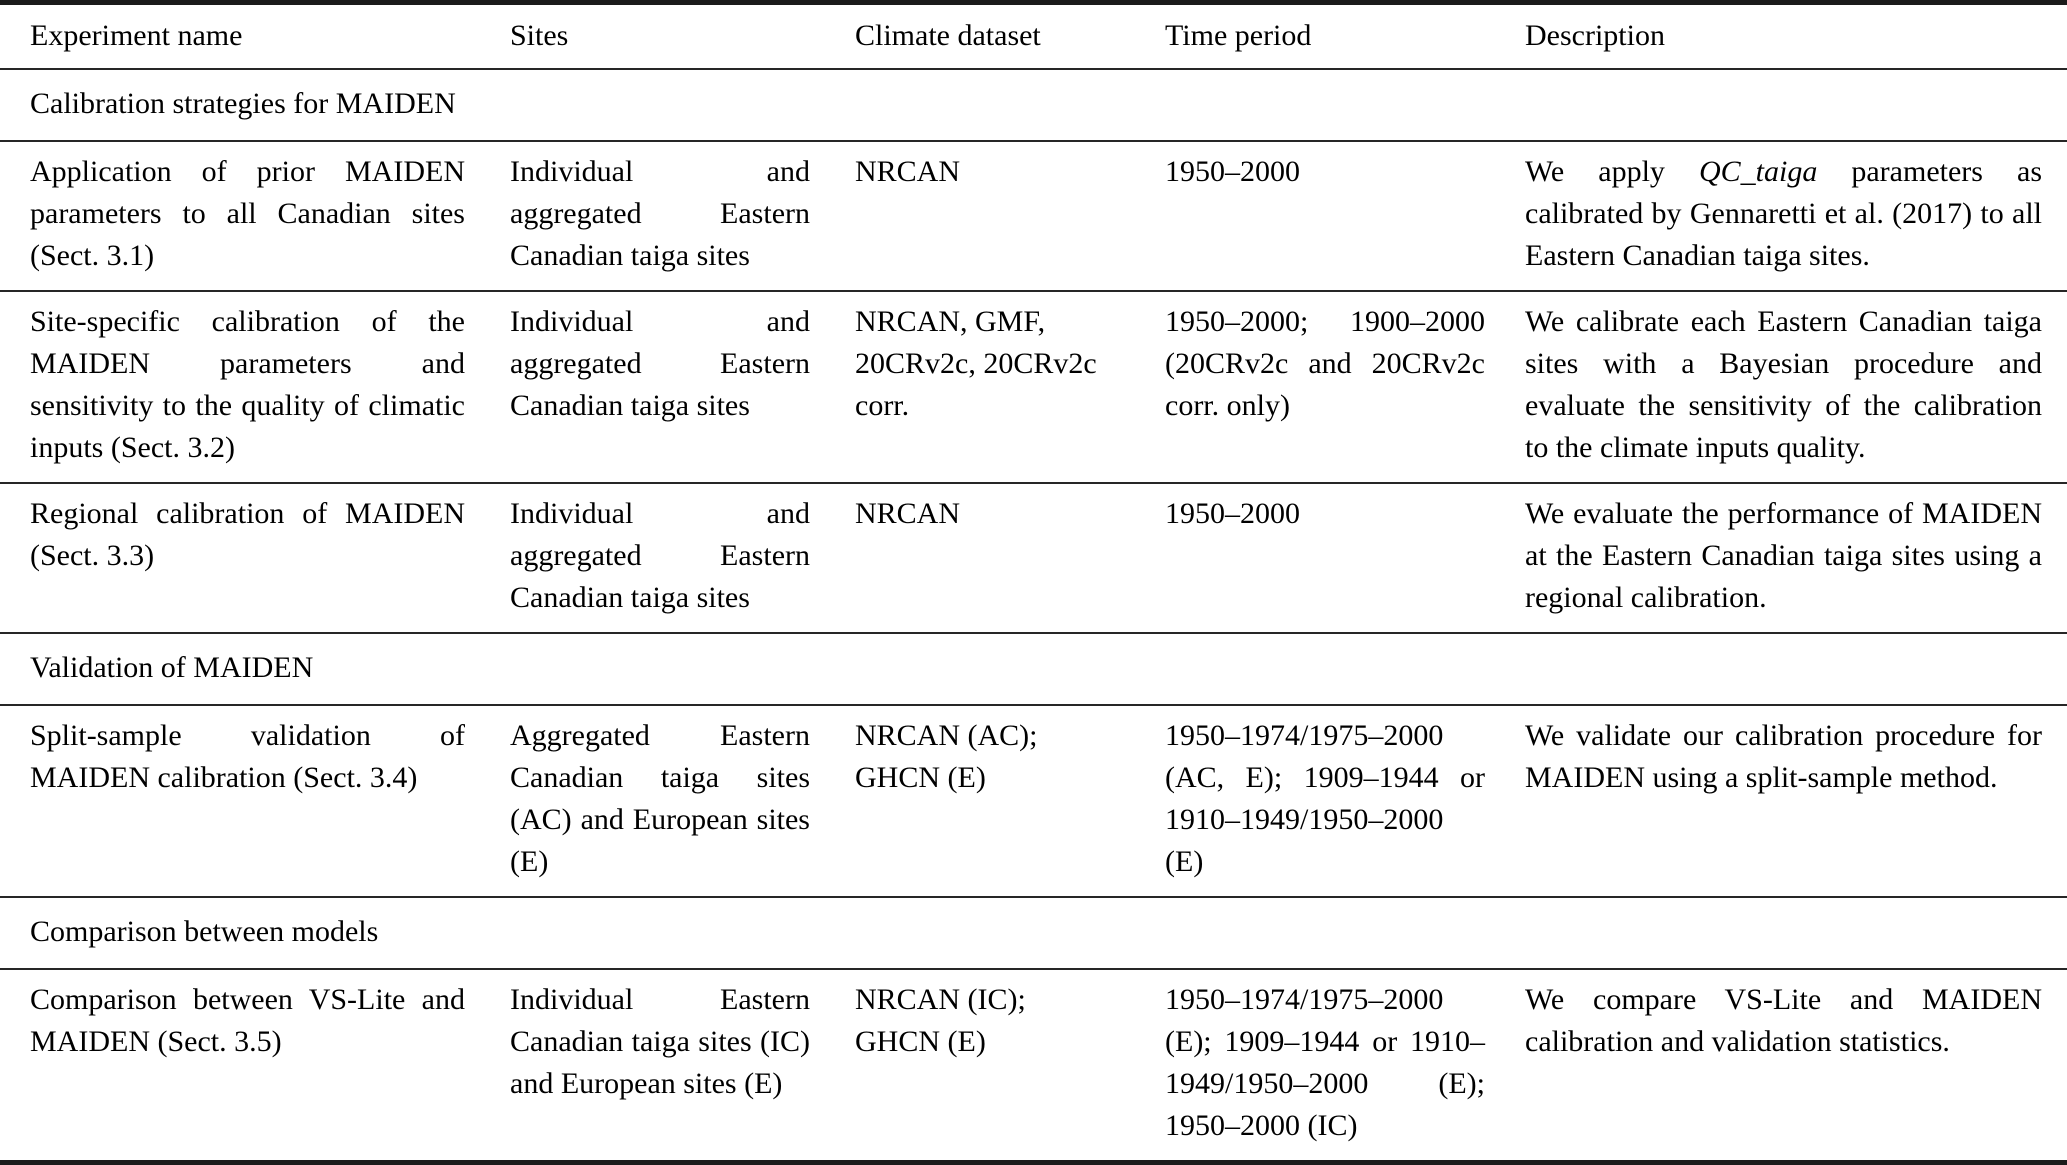 Image resolution: width=2067 pixels, height=1165 pixels. What do you see at coordinates (1595, 35) in the screenshot?
I see `col-header-description: Description` at bounding box center [1595, 35].